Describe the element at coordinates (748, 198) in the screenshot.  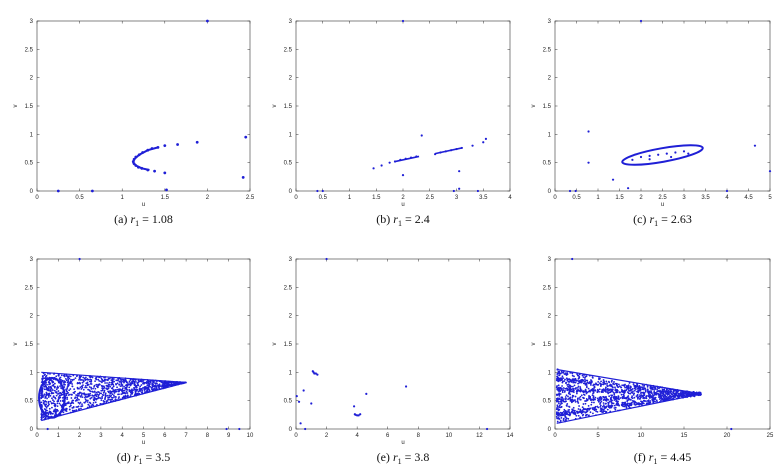
I see `x-tick-label: 4.5` at that location.